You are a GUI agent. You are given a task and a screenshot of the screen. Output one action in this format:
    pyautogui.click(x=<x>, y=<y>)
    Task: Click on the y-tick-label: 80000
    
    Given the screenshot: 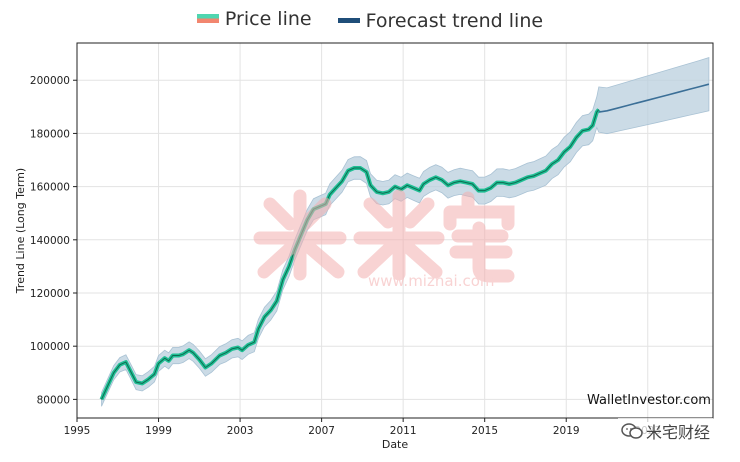 What is the action you would take?
    pyautogui.click(x=53, y=400)
    